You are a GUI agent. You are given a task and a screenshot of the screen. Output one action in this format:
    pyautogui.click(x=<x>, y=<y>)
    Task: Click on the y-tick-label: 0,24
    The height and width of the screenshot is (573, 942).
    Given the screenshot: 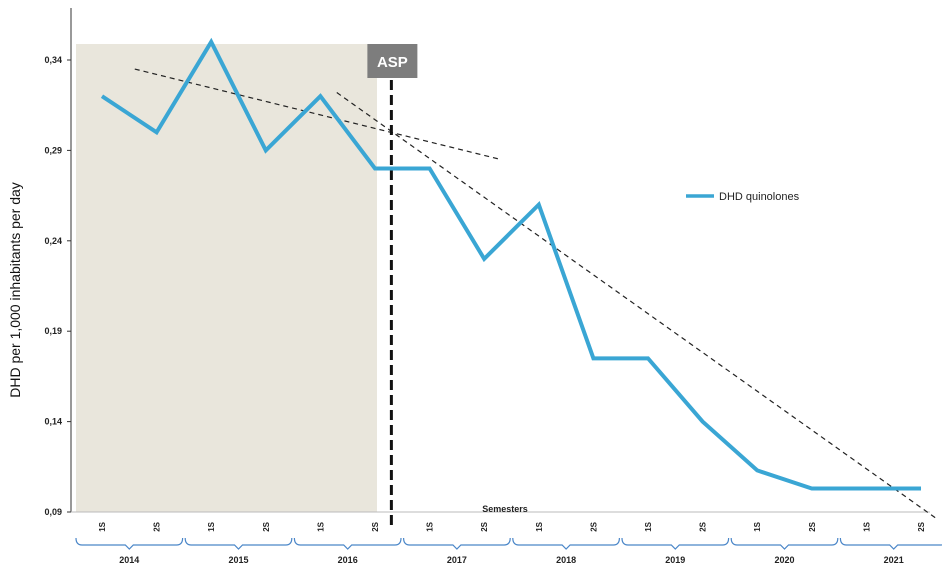 What is the action you would take?
    pyautogui.click(x=53, y=241)
    